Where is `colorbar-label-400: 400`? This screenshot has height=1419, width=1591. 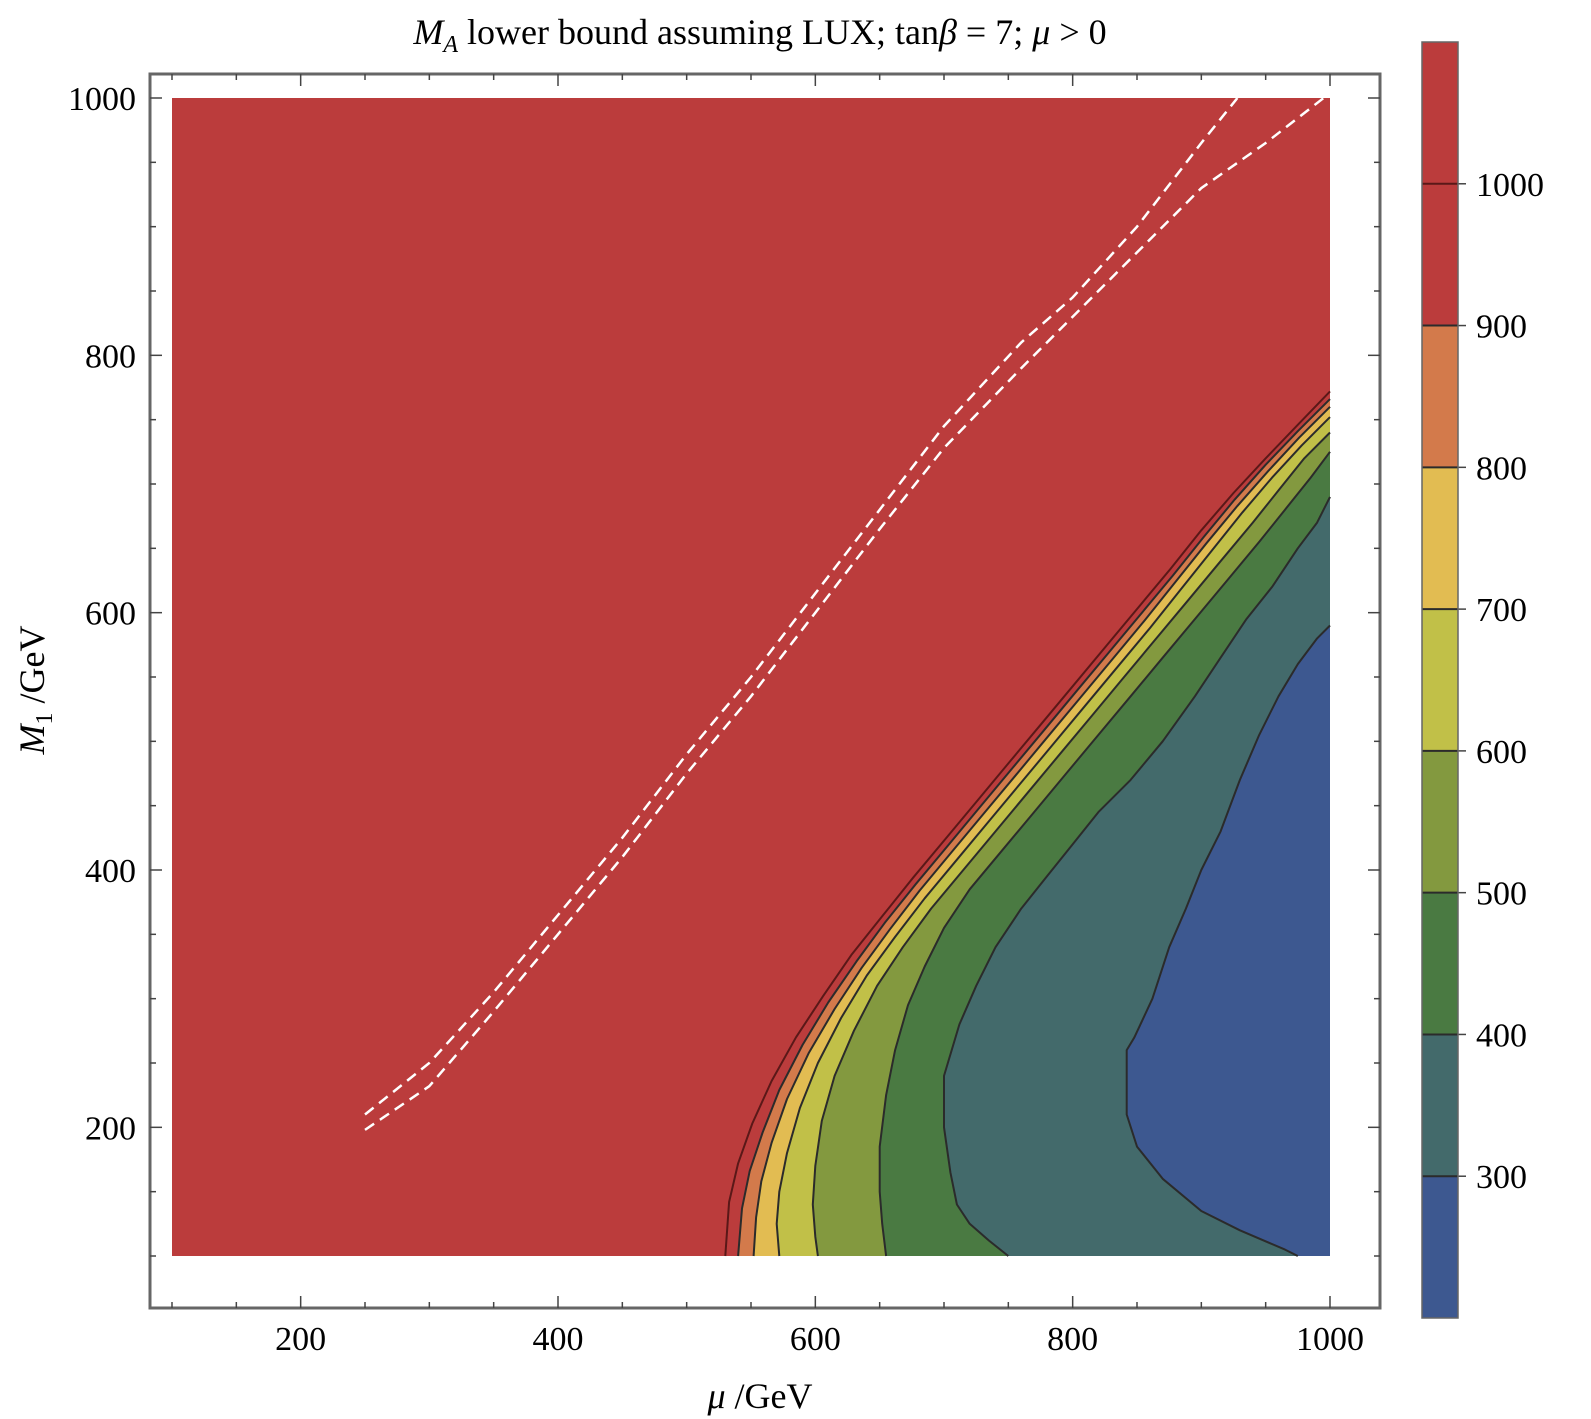
colorbar-label-400: 400 is located at coordinates (1501, 1035).